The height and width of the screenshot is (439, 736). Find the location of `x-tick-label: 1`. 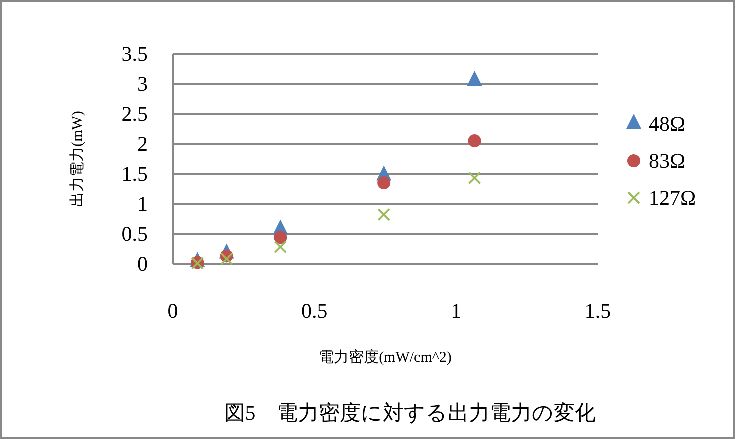

x-tick-label: 1 is located at coordinates (456, 311).